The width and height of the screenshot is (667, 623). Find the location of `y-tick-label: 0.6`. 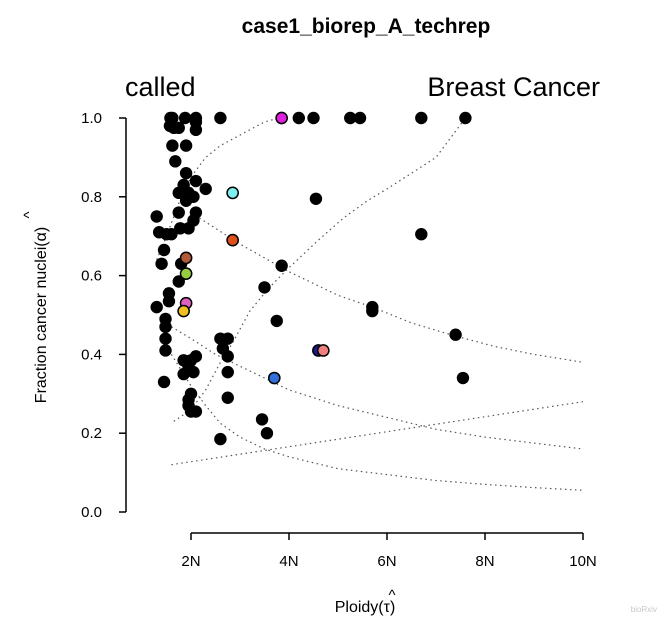

y-tick-label: 0.6 is located at coordinates (91, 276).